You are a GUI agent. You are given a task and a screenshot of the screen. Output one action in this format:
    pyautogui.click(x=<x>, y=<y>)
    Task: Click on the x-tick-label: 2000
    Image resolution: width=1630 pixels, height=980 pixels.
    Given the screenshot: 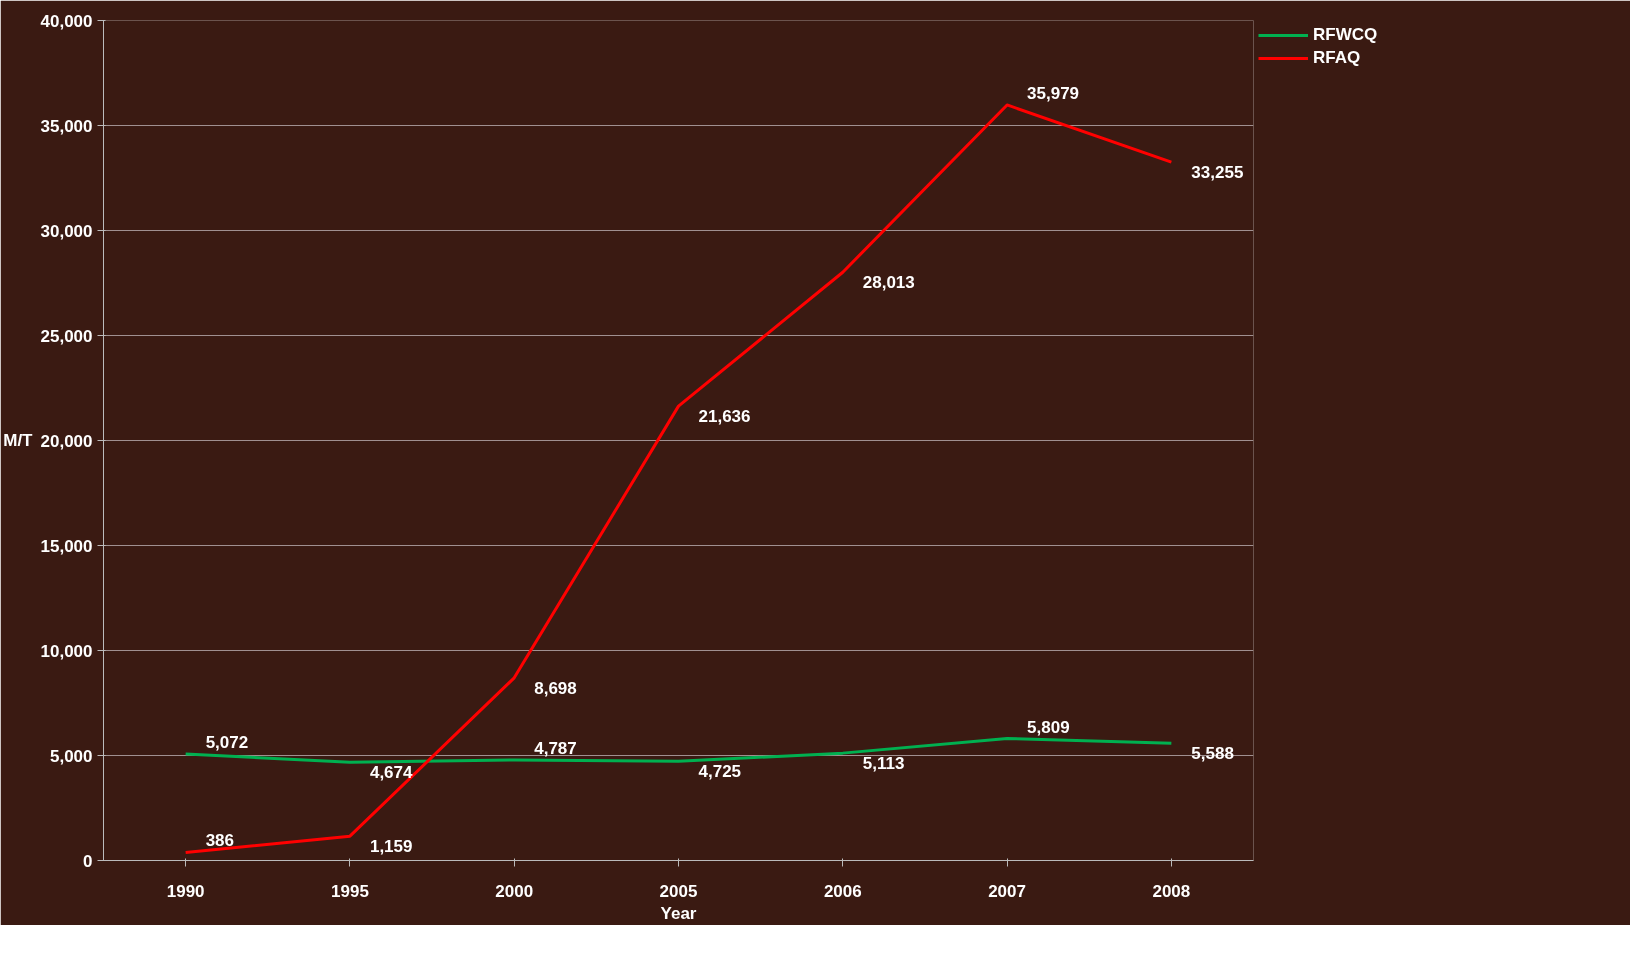 What is the action you would take?
    pyautogui.click(x=514, y=891)
    